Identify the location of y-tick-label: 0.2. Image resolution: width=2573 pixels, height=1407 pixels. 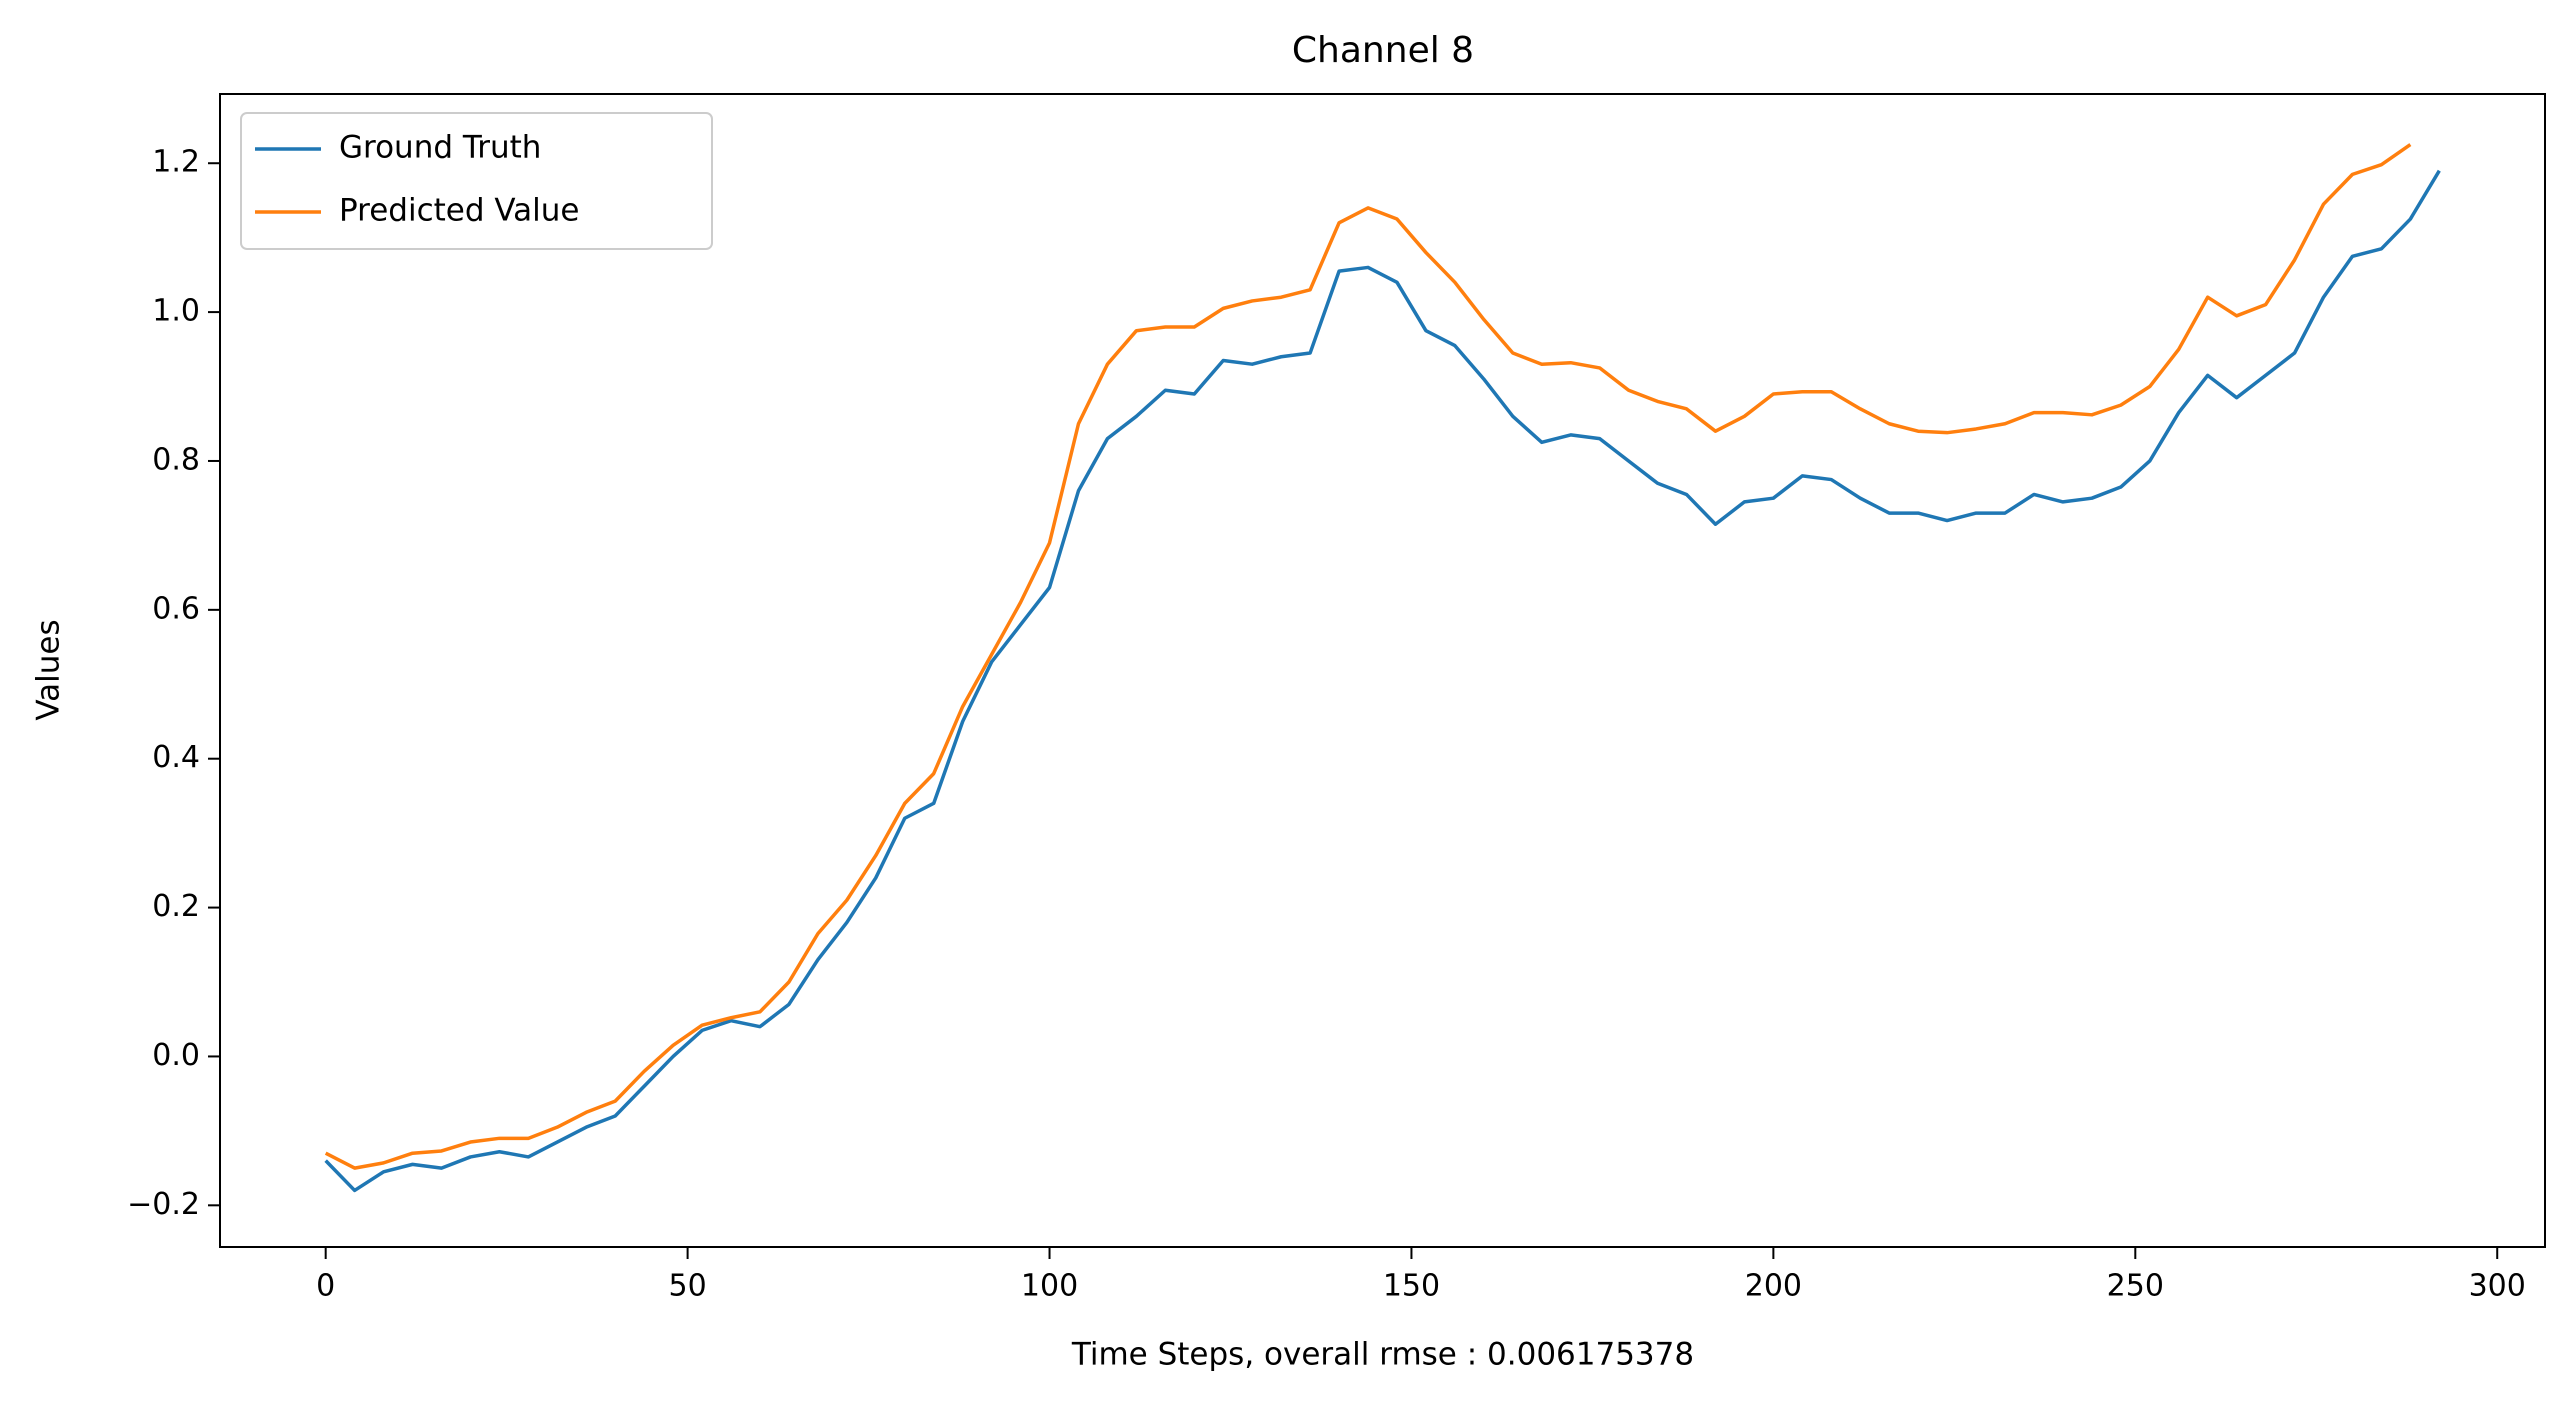
(176, 906).